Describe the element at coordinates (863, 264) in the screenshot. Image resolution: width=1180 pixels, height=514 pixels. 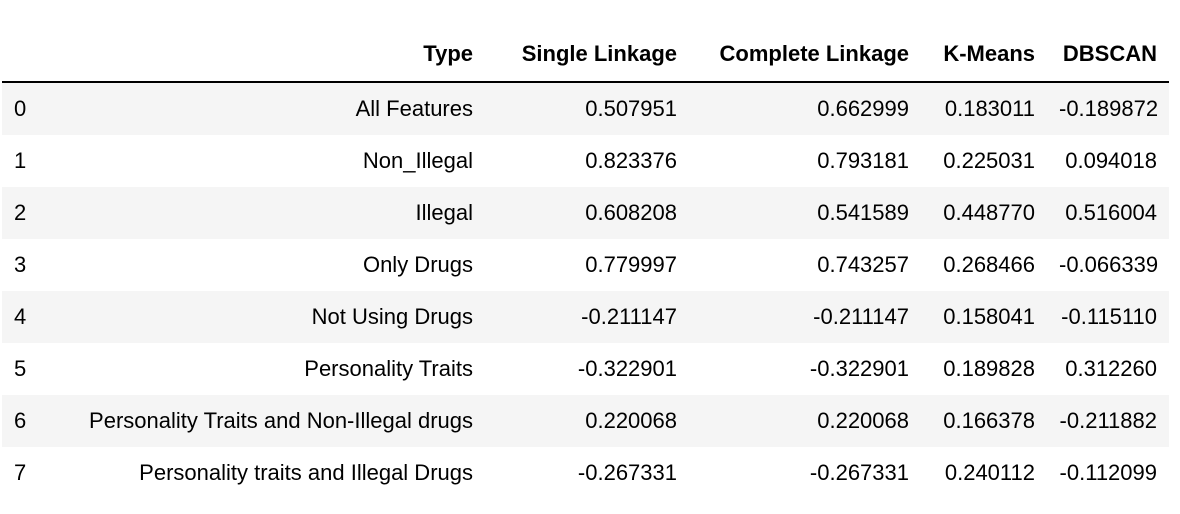
I see `complete-linkage-cell: 0.743257` at that location.